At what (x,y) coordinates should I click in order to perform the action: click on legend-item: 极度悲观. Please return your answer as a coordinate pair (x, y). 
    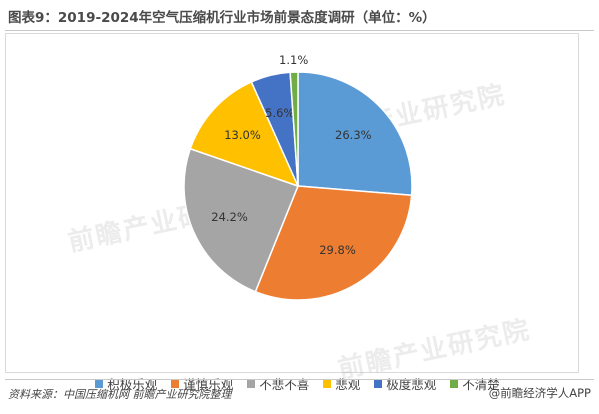
    Looking at the image, I should click on (405, 383).